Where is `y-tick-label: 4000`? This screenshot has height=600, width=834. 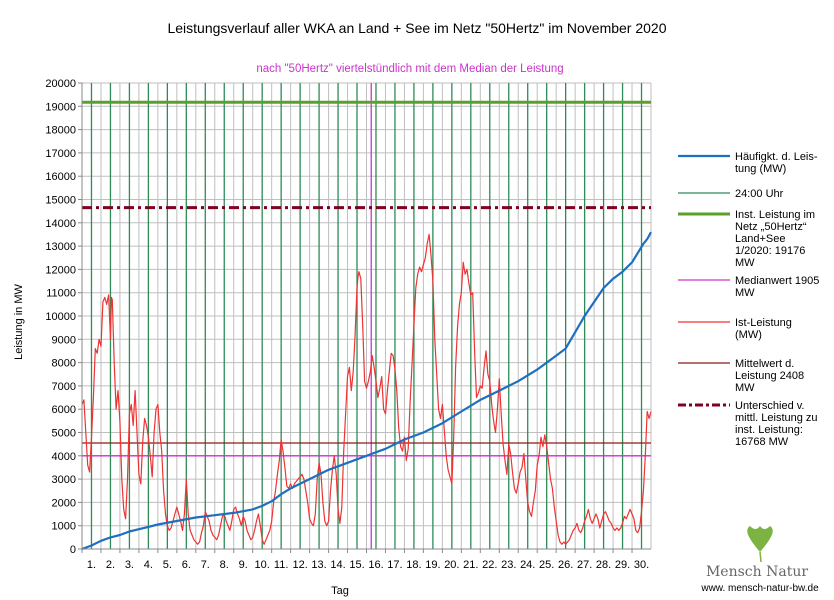 y-tick-label: 4000 is located at coordinates (64, 457).